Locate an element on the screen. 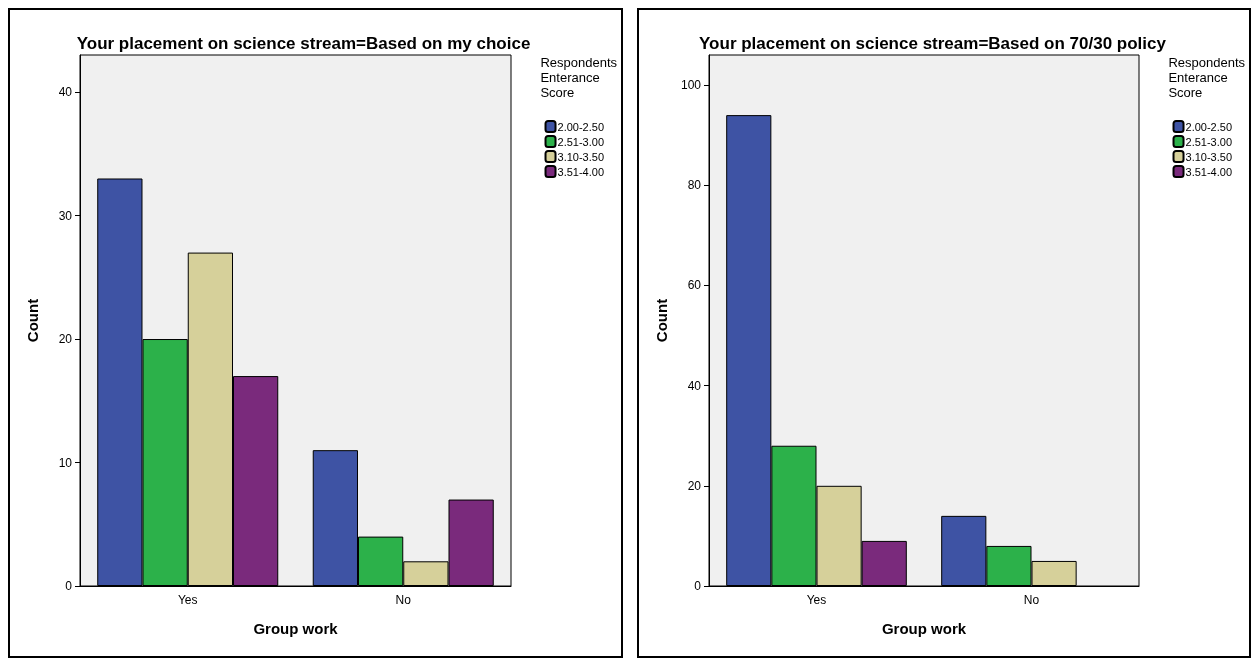 This screenshot has width=1259, height=666. y-tick-label: 100 is located at coordinates (691, 85).